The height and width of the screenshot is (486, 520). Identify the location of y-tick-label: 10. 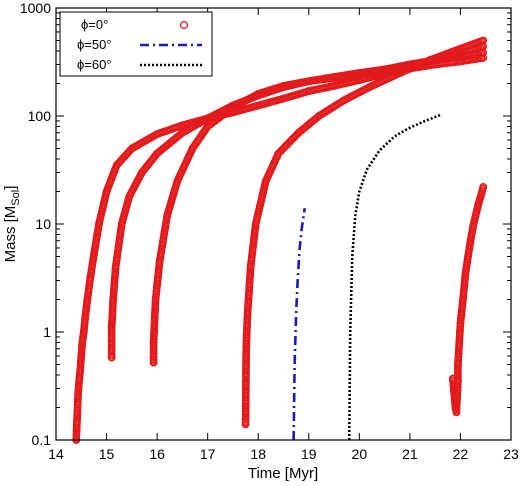
(43, 224).